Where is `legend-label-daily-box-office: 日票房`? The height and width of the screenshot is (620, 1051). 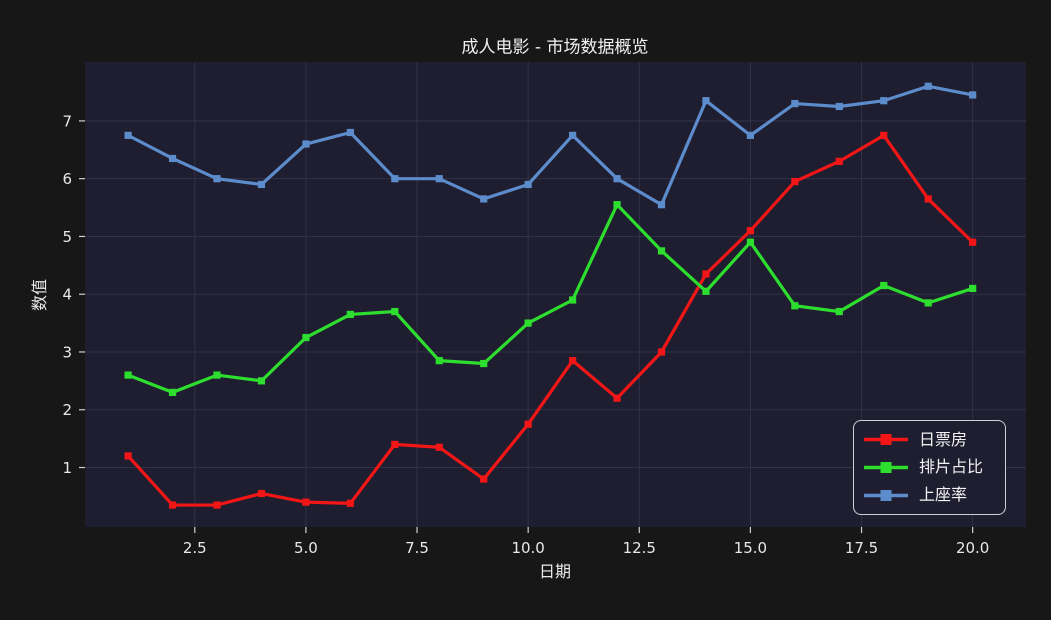 legend-label-daily-box-office: 日票房 is located at coordinates (943, 439).